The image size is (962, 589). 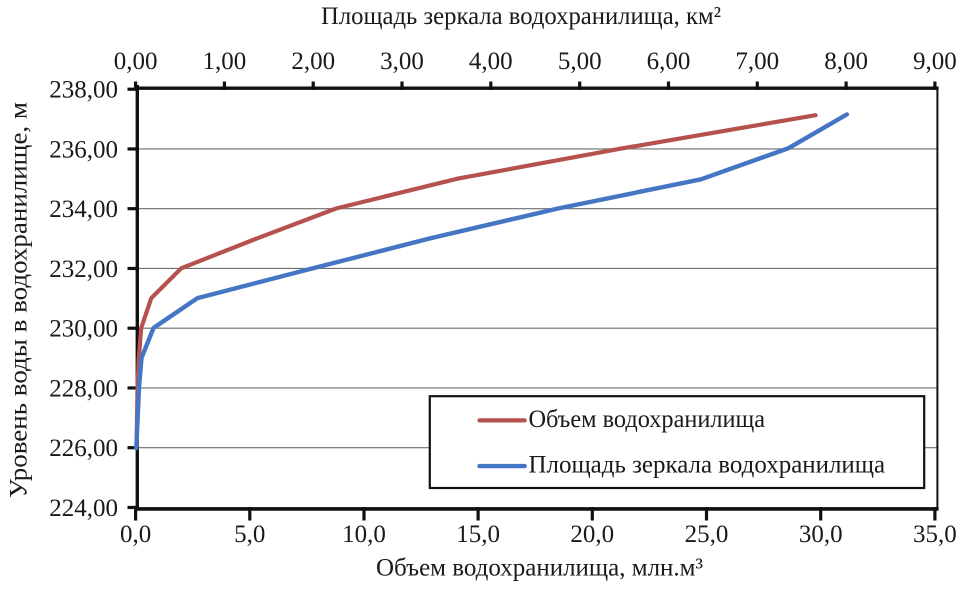 What do you see at coordinates (249, 534) in the screenshot?
I see `svg-text: 5,0` at bounding box center [249, 534].